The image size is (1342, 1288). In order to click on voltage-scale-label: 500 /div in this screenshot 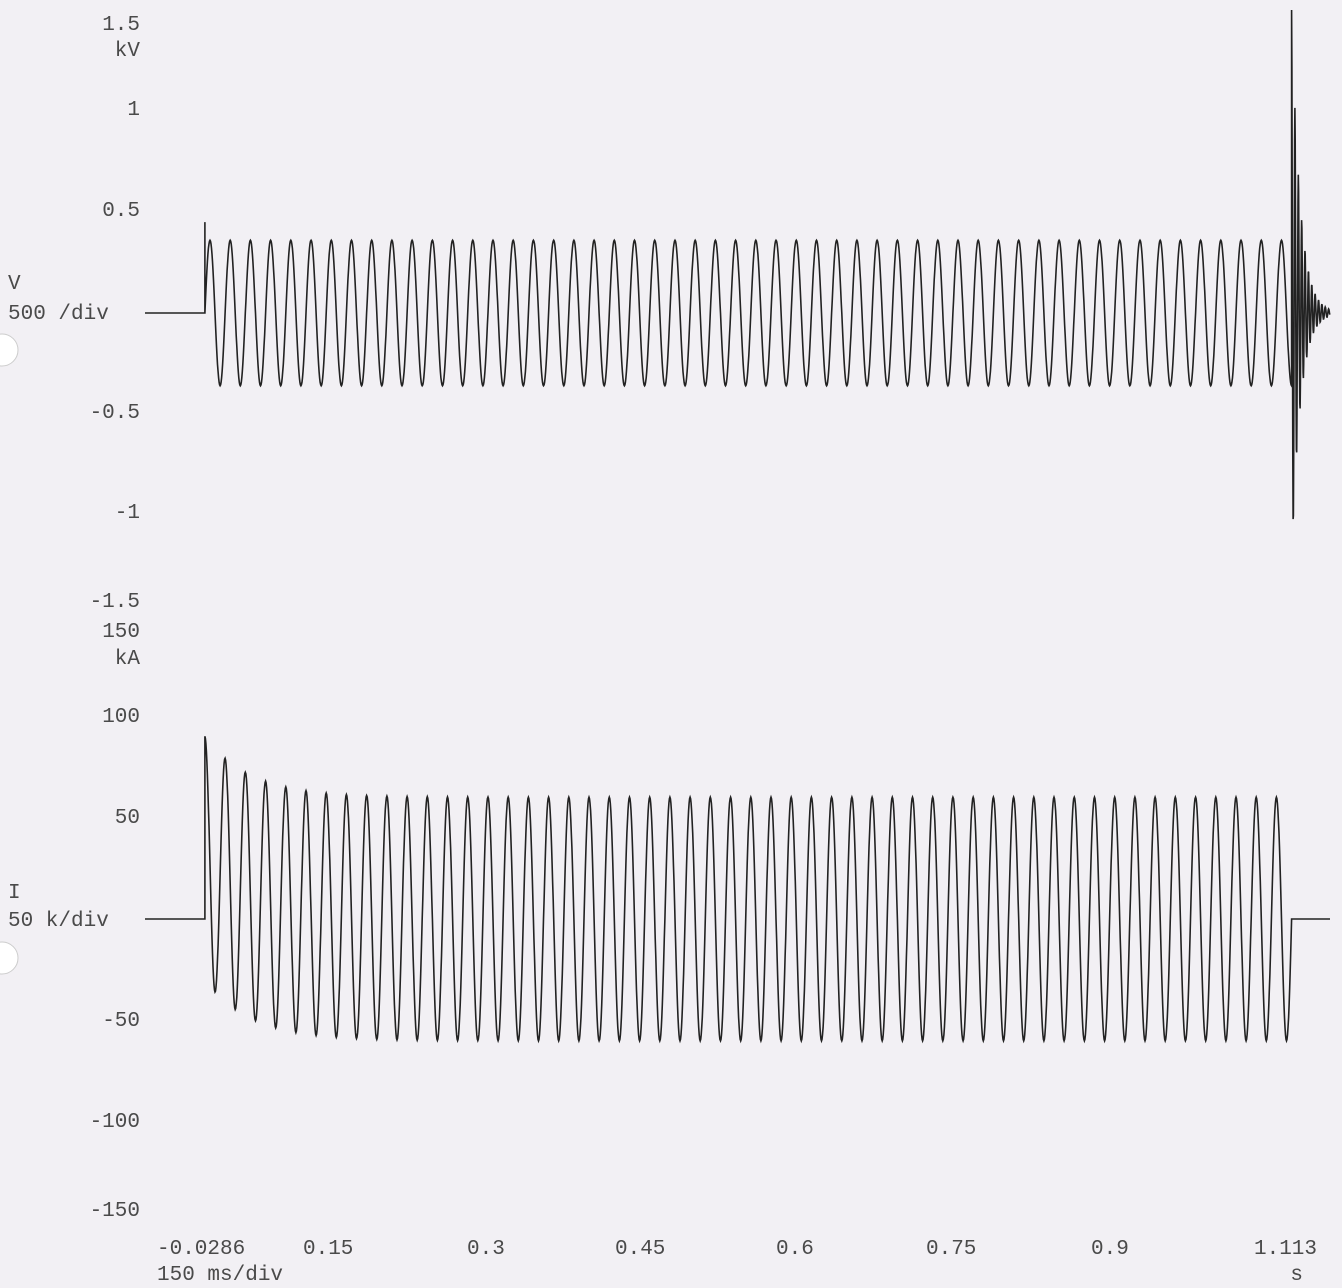, I will do `click(58, 314)`.